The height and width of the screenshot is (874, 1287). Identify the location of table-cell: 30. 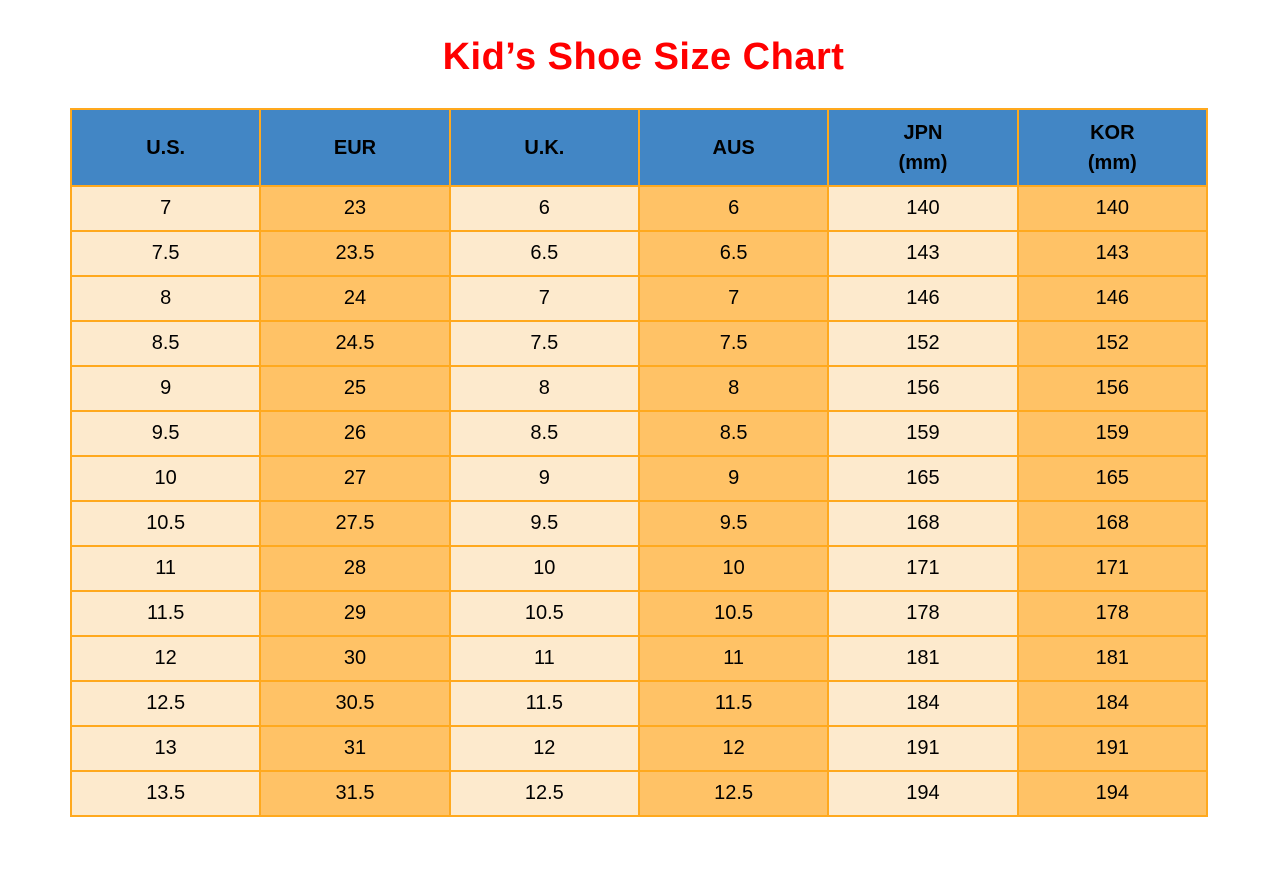
(355, 658).